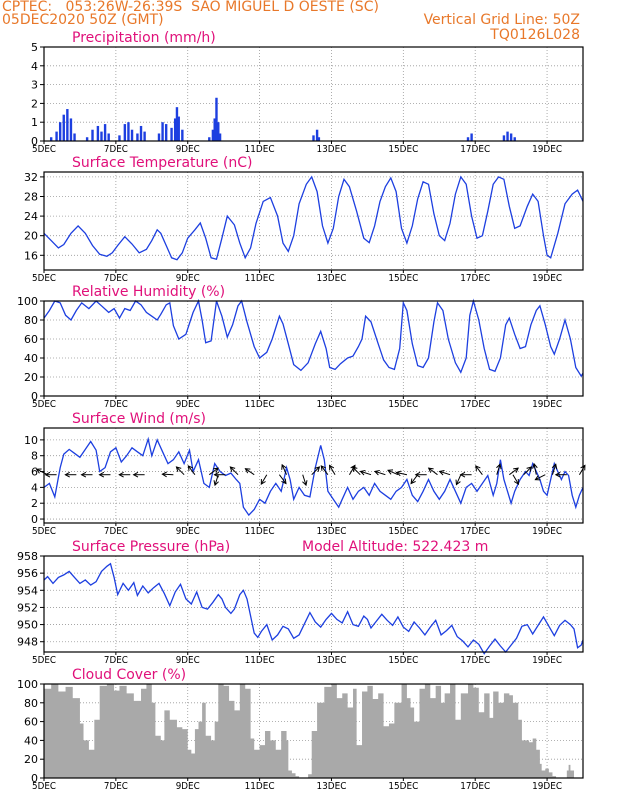  I want to click on wind-xtick-label: 17DEC, so click(475, 531).